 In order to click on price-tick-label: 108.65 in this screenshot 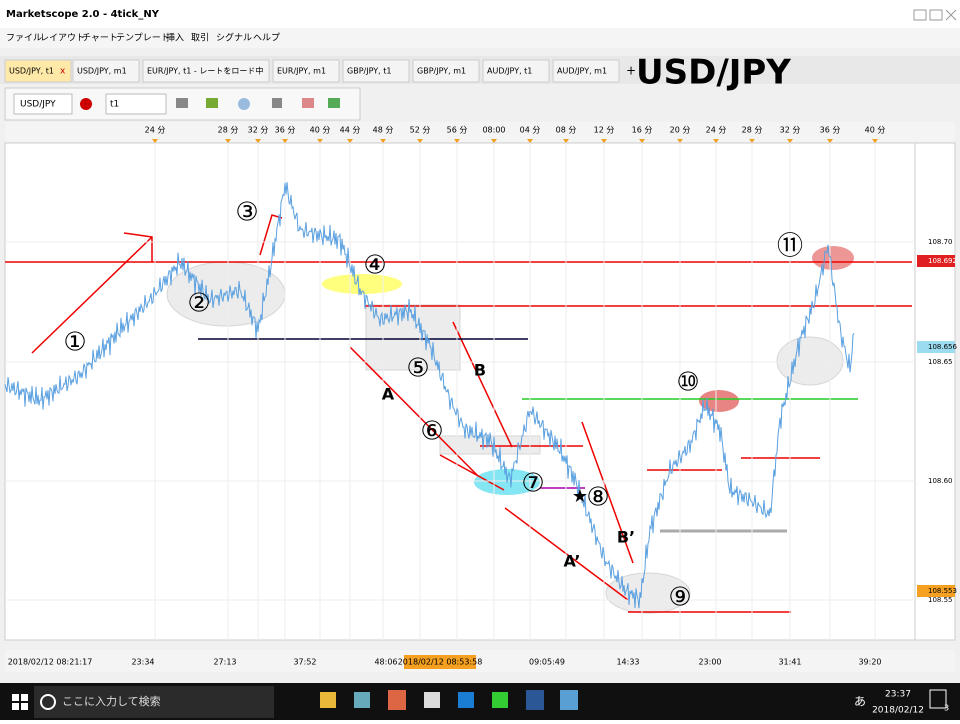, I will do `click(940, 362)`.